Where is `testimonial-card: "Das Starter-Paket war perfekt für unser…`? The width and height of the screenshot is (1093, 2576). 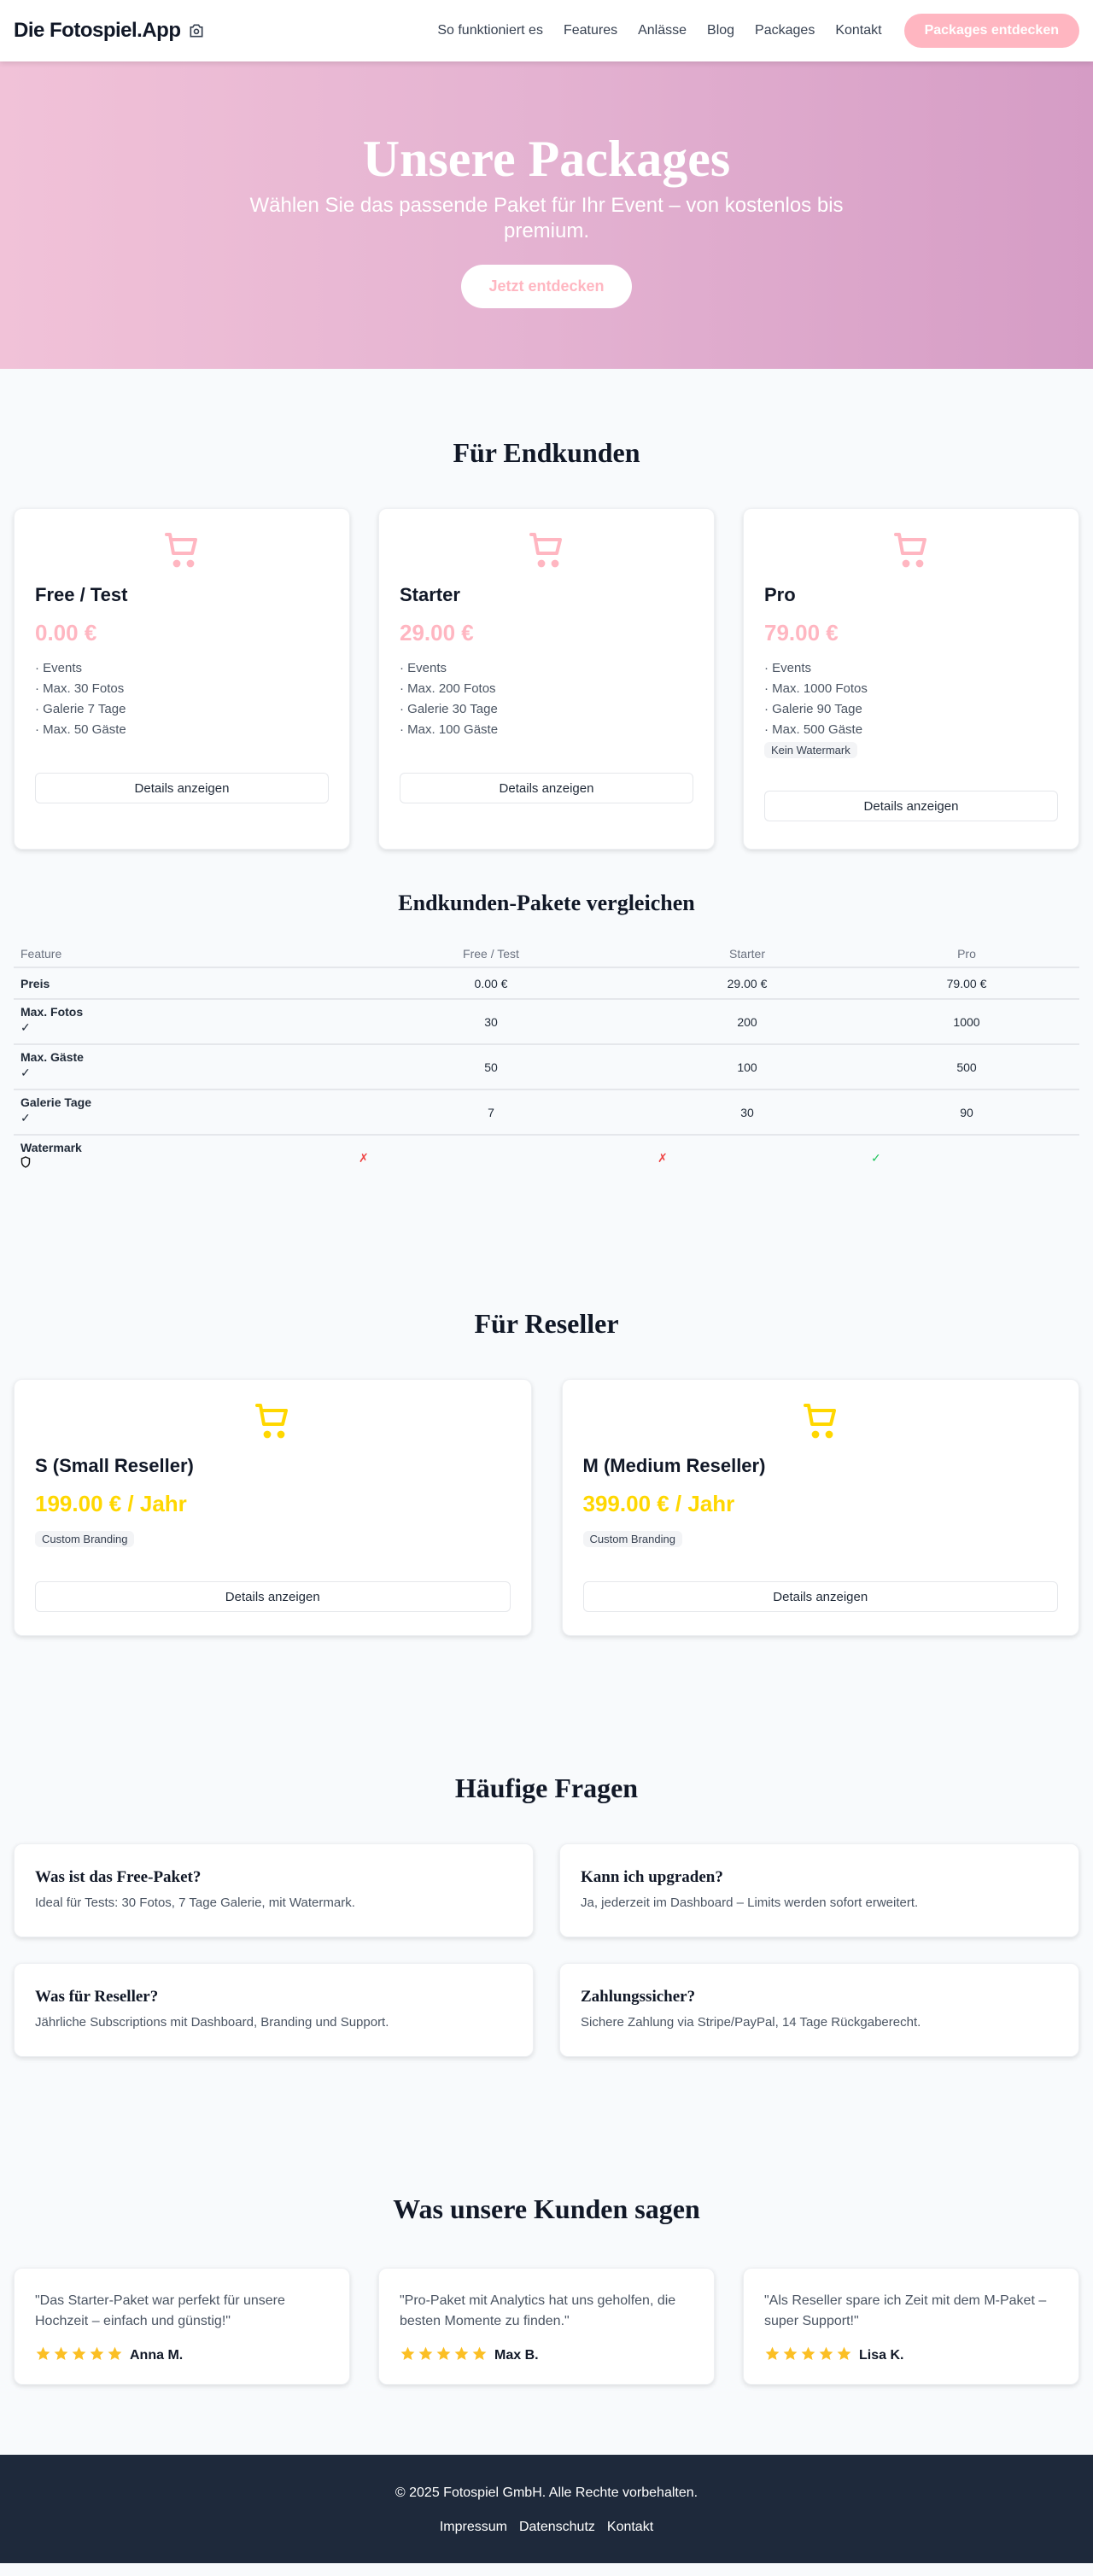 testimonial-card: "Das Starter-Paket war perfekt für unser… is located at coordinates (182, 2326).